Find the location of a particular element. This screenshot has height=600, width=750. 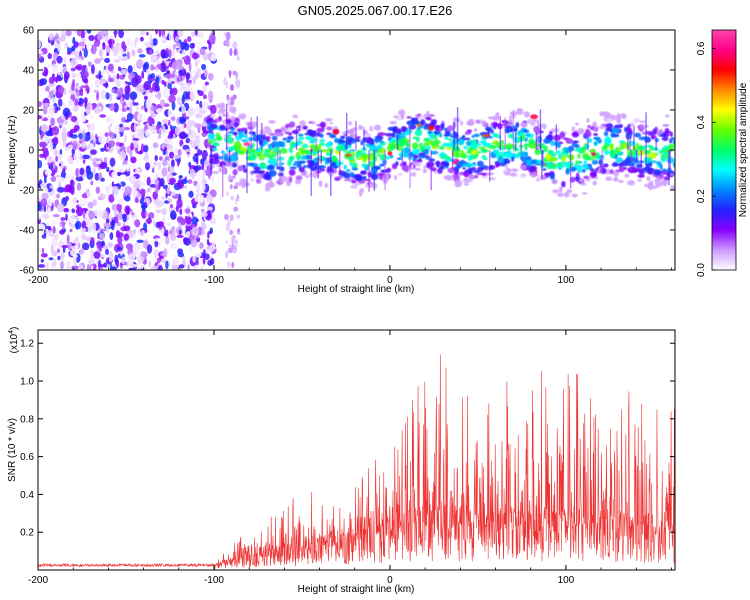

x-tick-label: -200 is located at coordinates (38, 580).